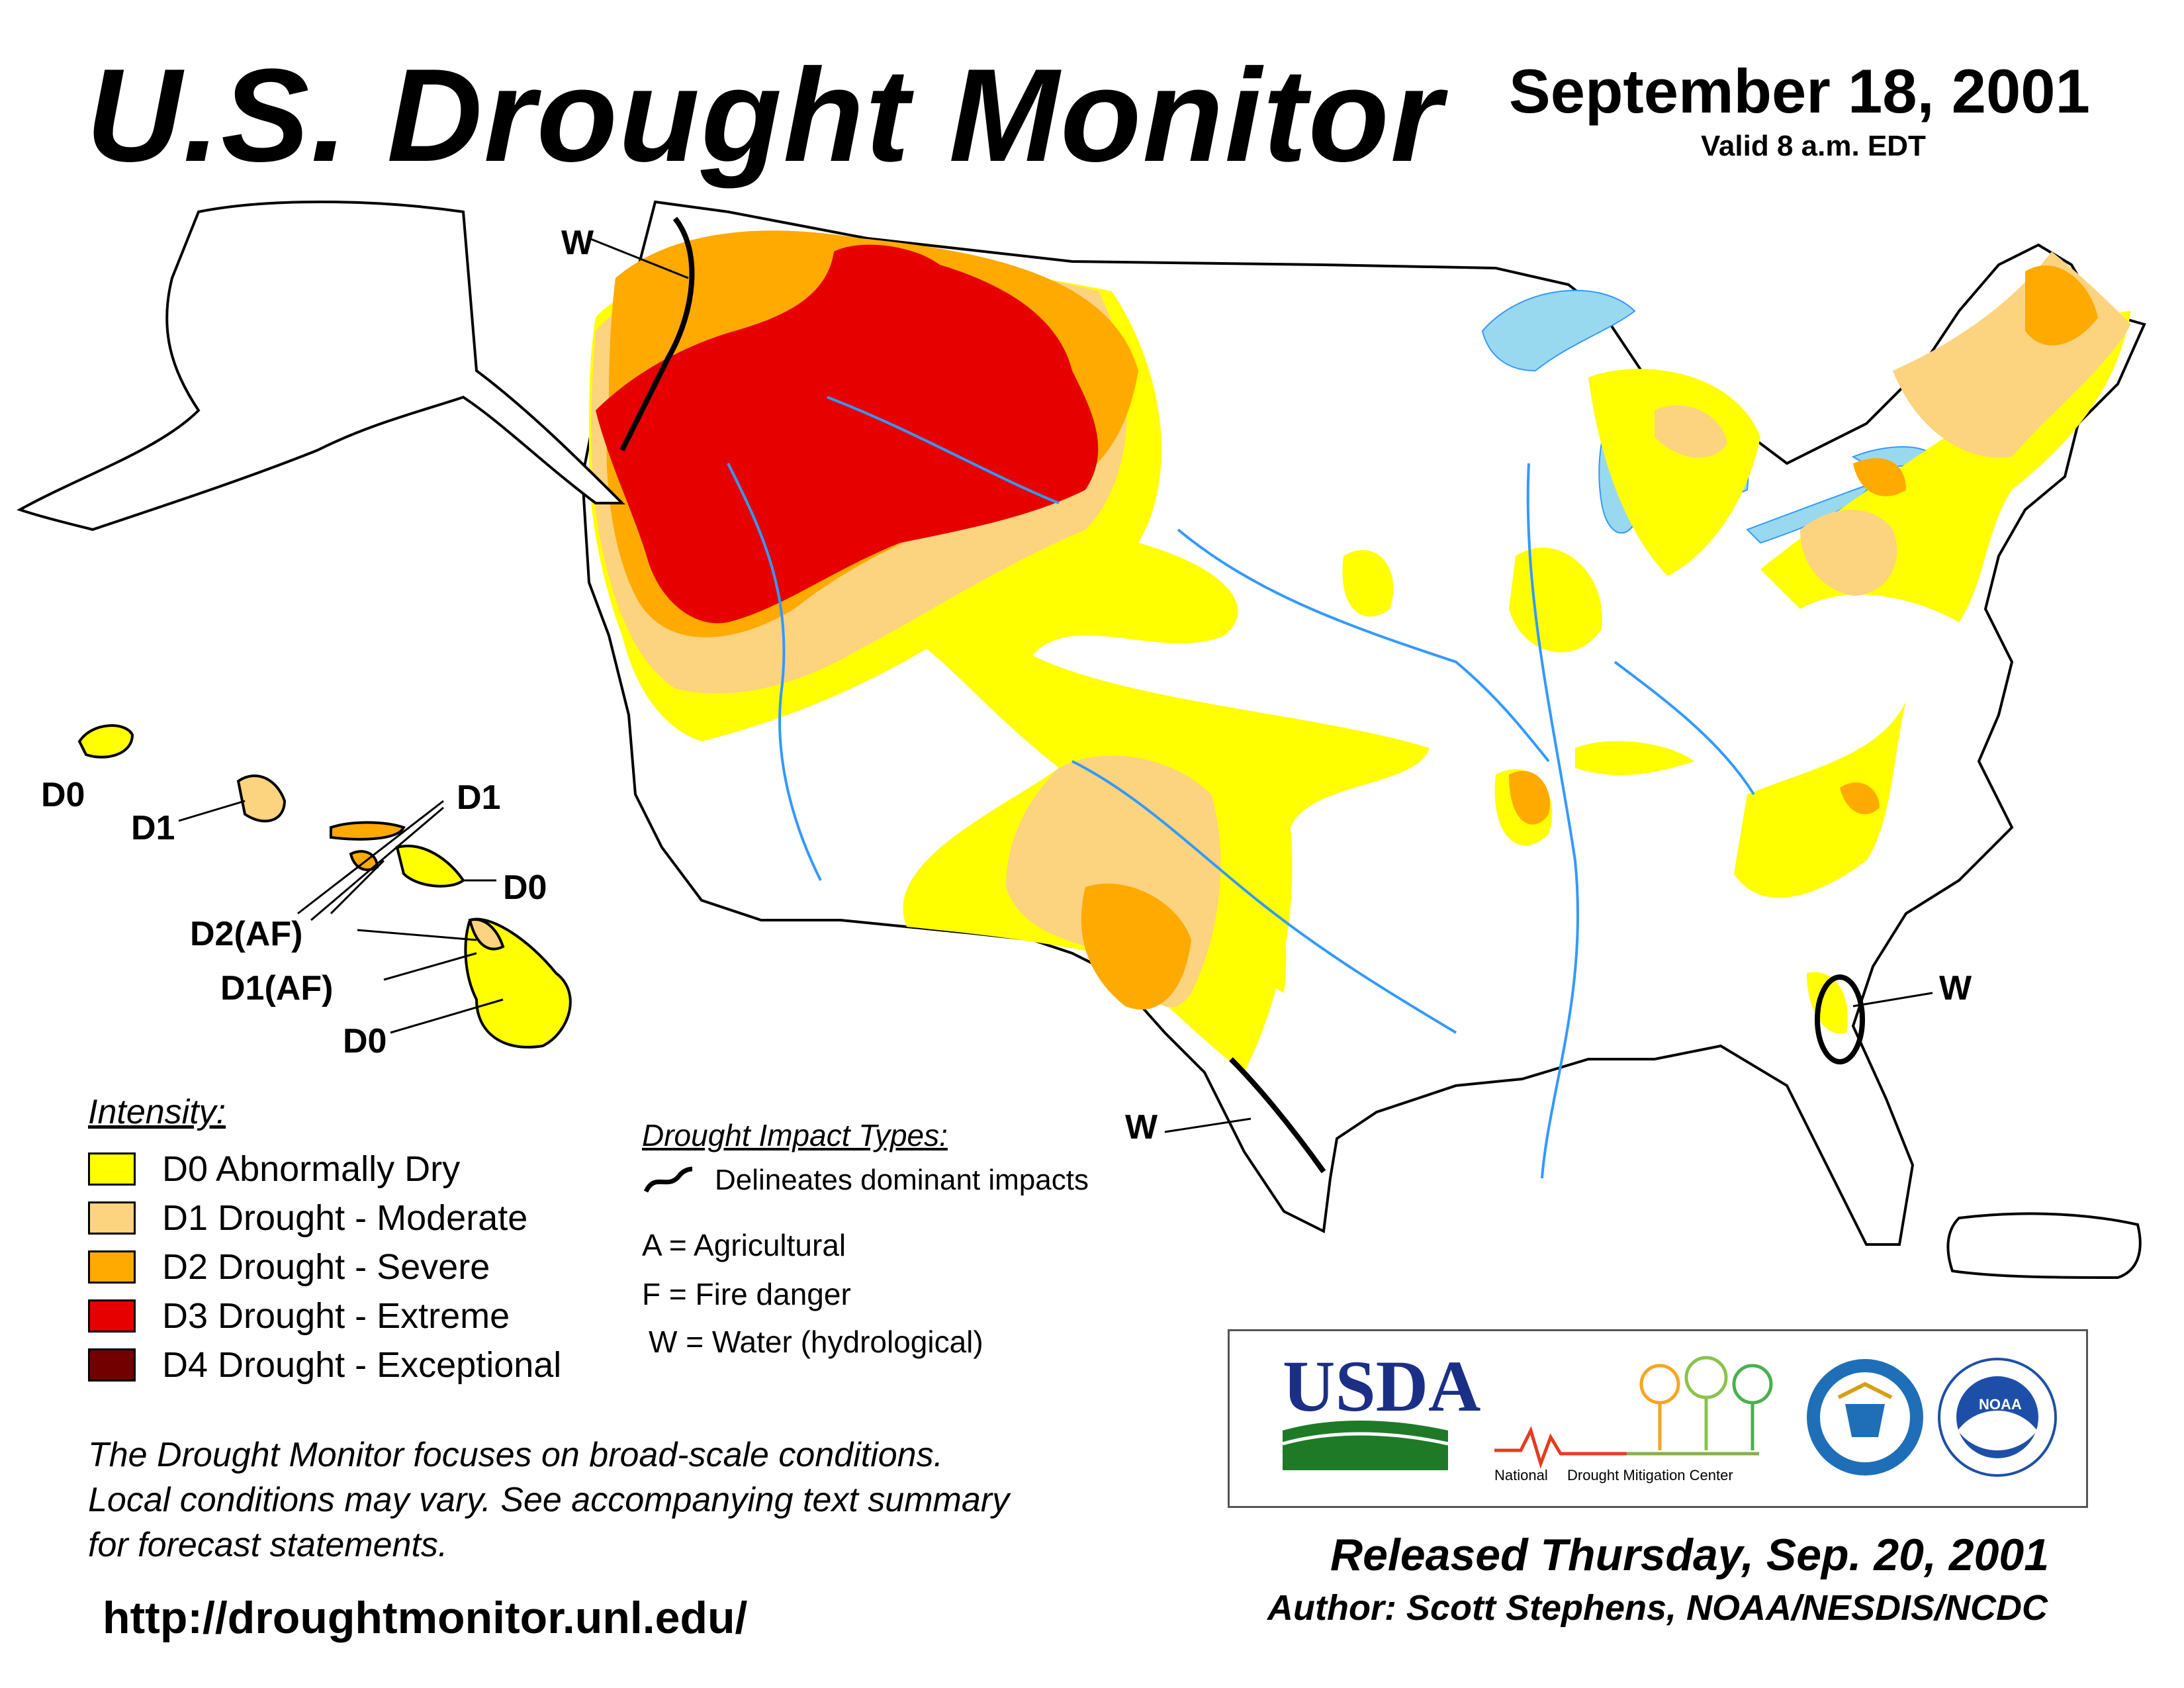 This screenshot has width=2184, height=1688. What do you see at coordinates (816, 1342) in the screenshot?
I see `impact-code-water: W = Water (hydrological)` at bounding box center [816, 1342].